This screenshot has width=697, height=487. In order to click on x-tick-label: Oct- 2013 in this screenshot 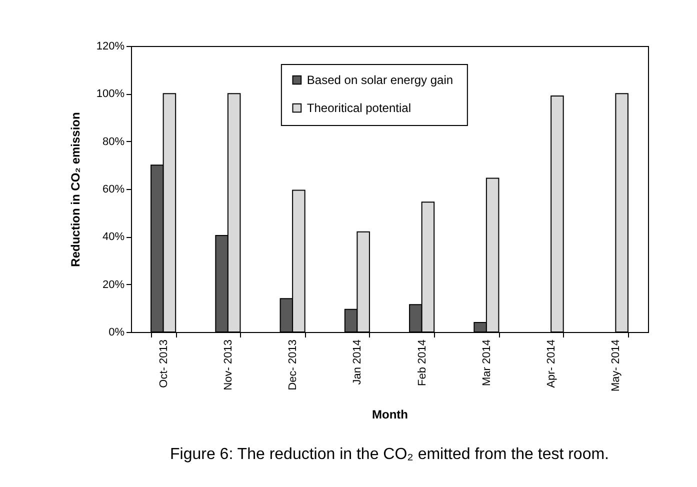, I will do `click(164, 364)`.